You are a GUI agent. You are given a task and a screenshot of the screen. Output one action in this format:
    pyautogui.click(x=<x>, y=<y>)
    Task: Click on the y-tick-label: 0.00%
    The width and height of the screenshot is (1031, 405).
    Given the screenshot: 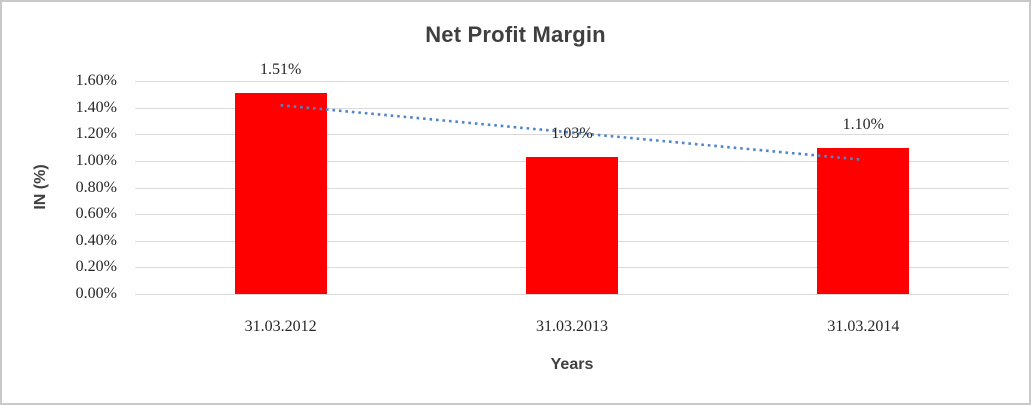 What is the action you would take?
    pyautogui.click(x=96, y=293)
    